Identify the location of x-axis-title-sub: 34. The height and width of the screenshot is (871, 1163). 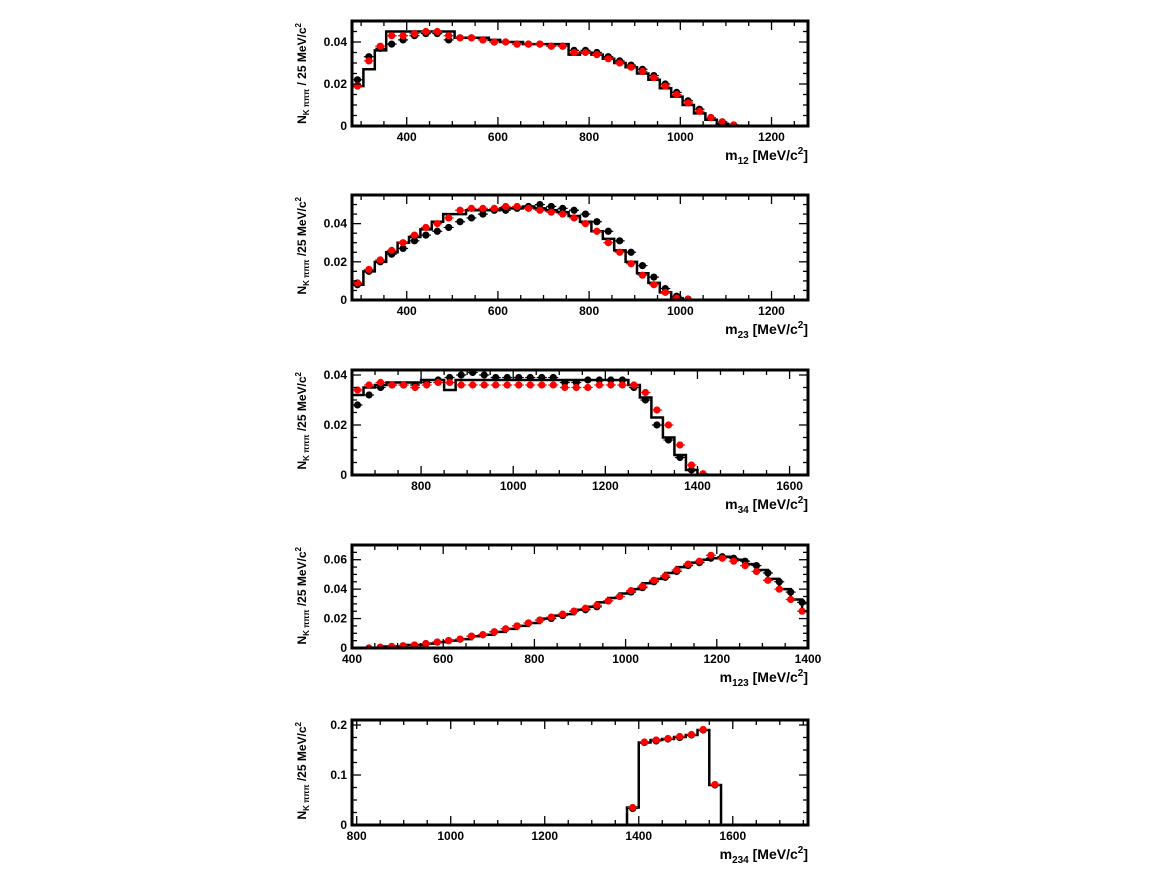
(744, 510).